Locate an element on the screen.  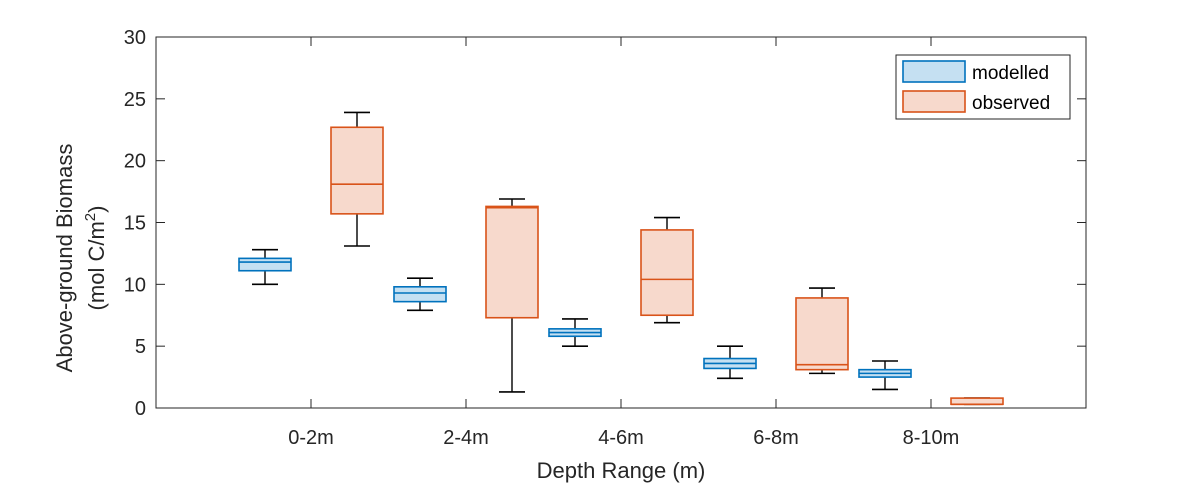
y-tick-label: 30 is located at coordinates (135, 38).